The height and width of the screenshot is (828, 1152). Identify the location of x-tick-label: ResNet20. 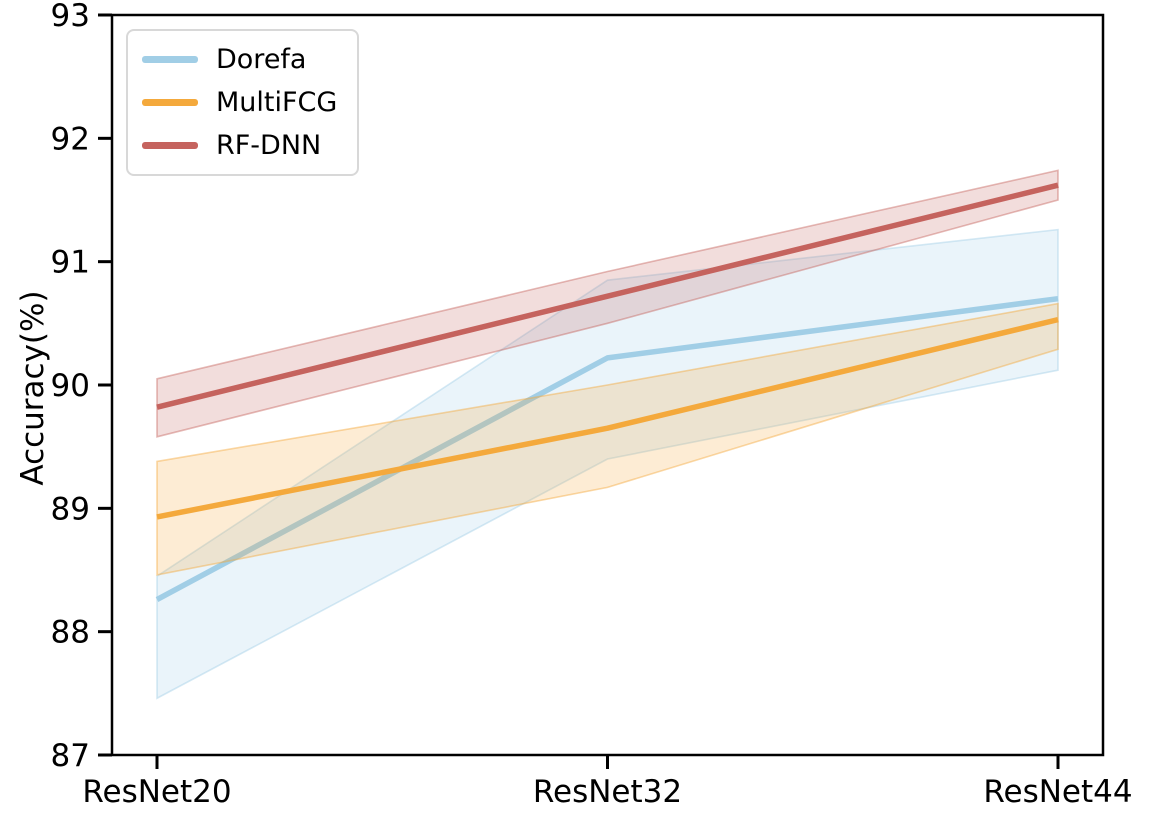
(156, 792).